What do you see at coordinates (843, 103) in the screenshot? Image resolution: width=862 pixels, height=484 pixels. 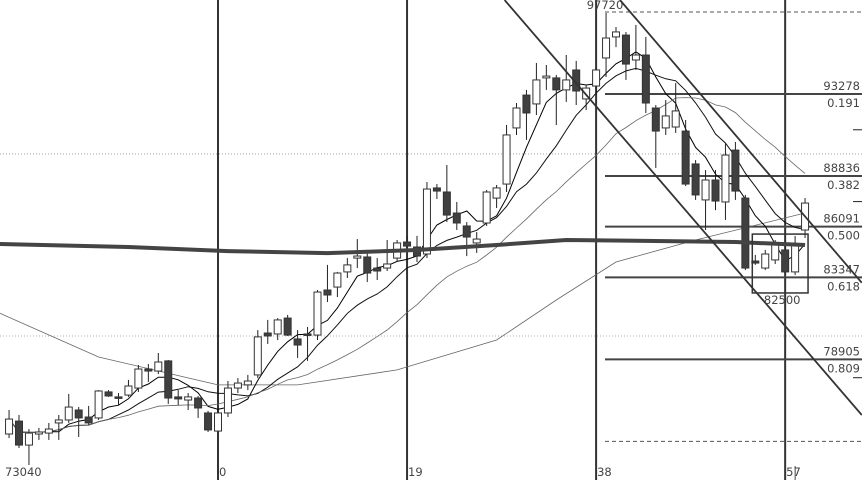 I see `fib-ratio-label: 0.191` at bounding box center [843, 103].